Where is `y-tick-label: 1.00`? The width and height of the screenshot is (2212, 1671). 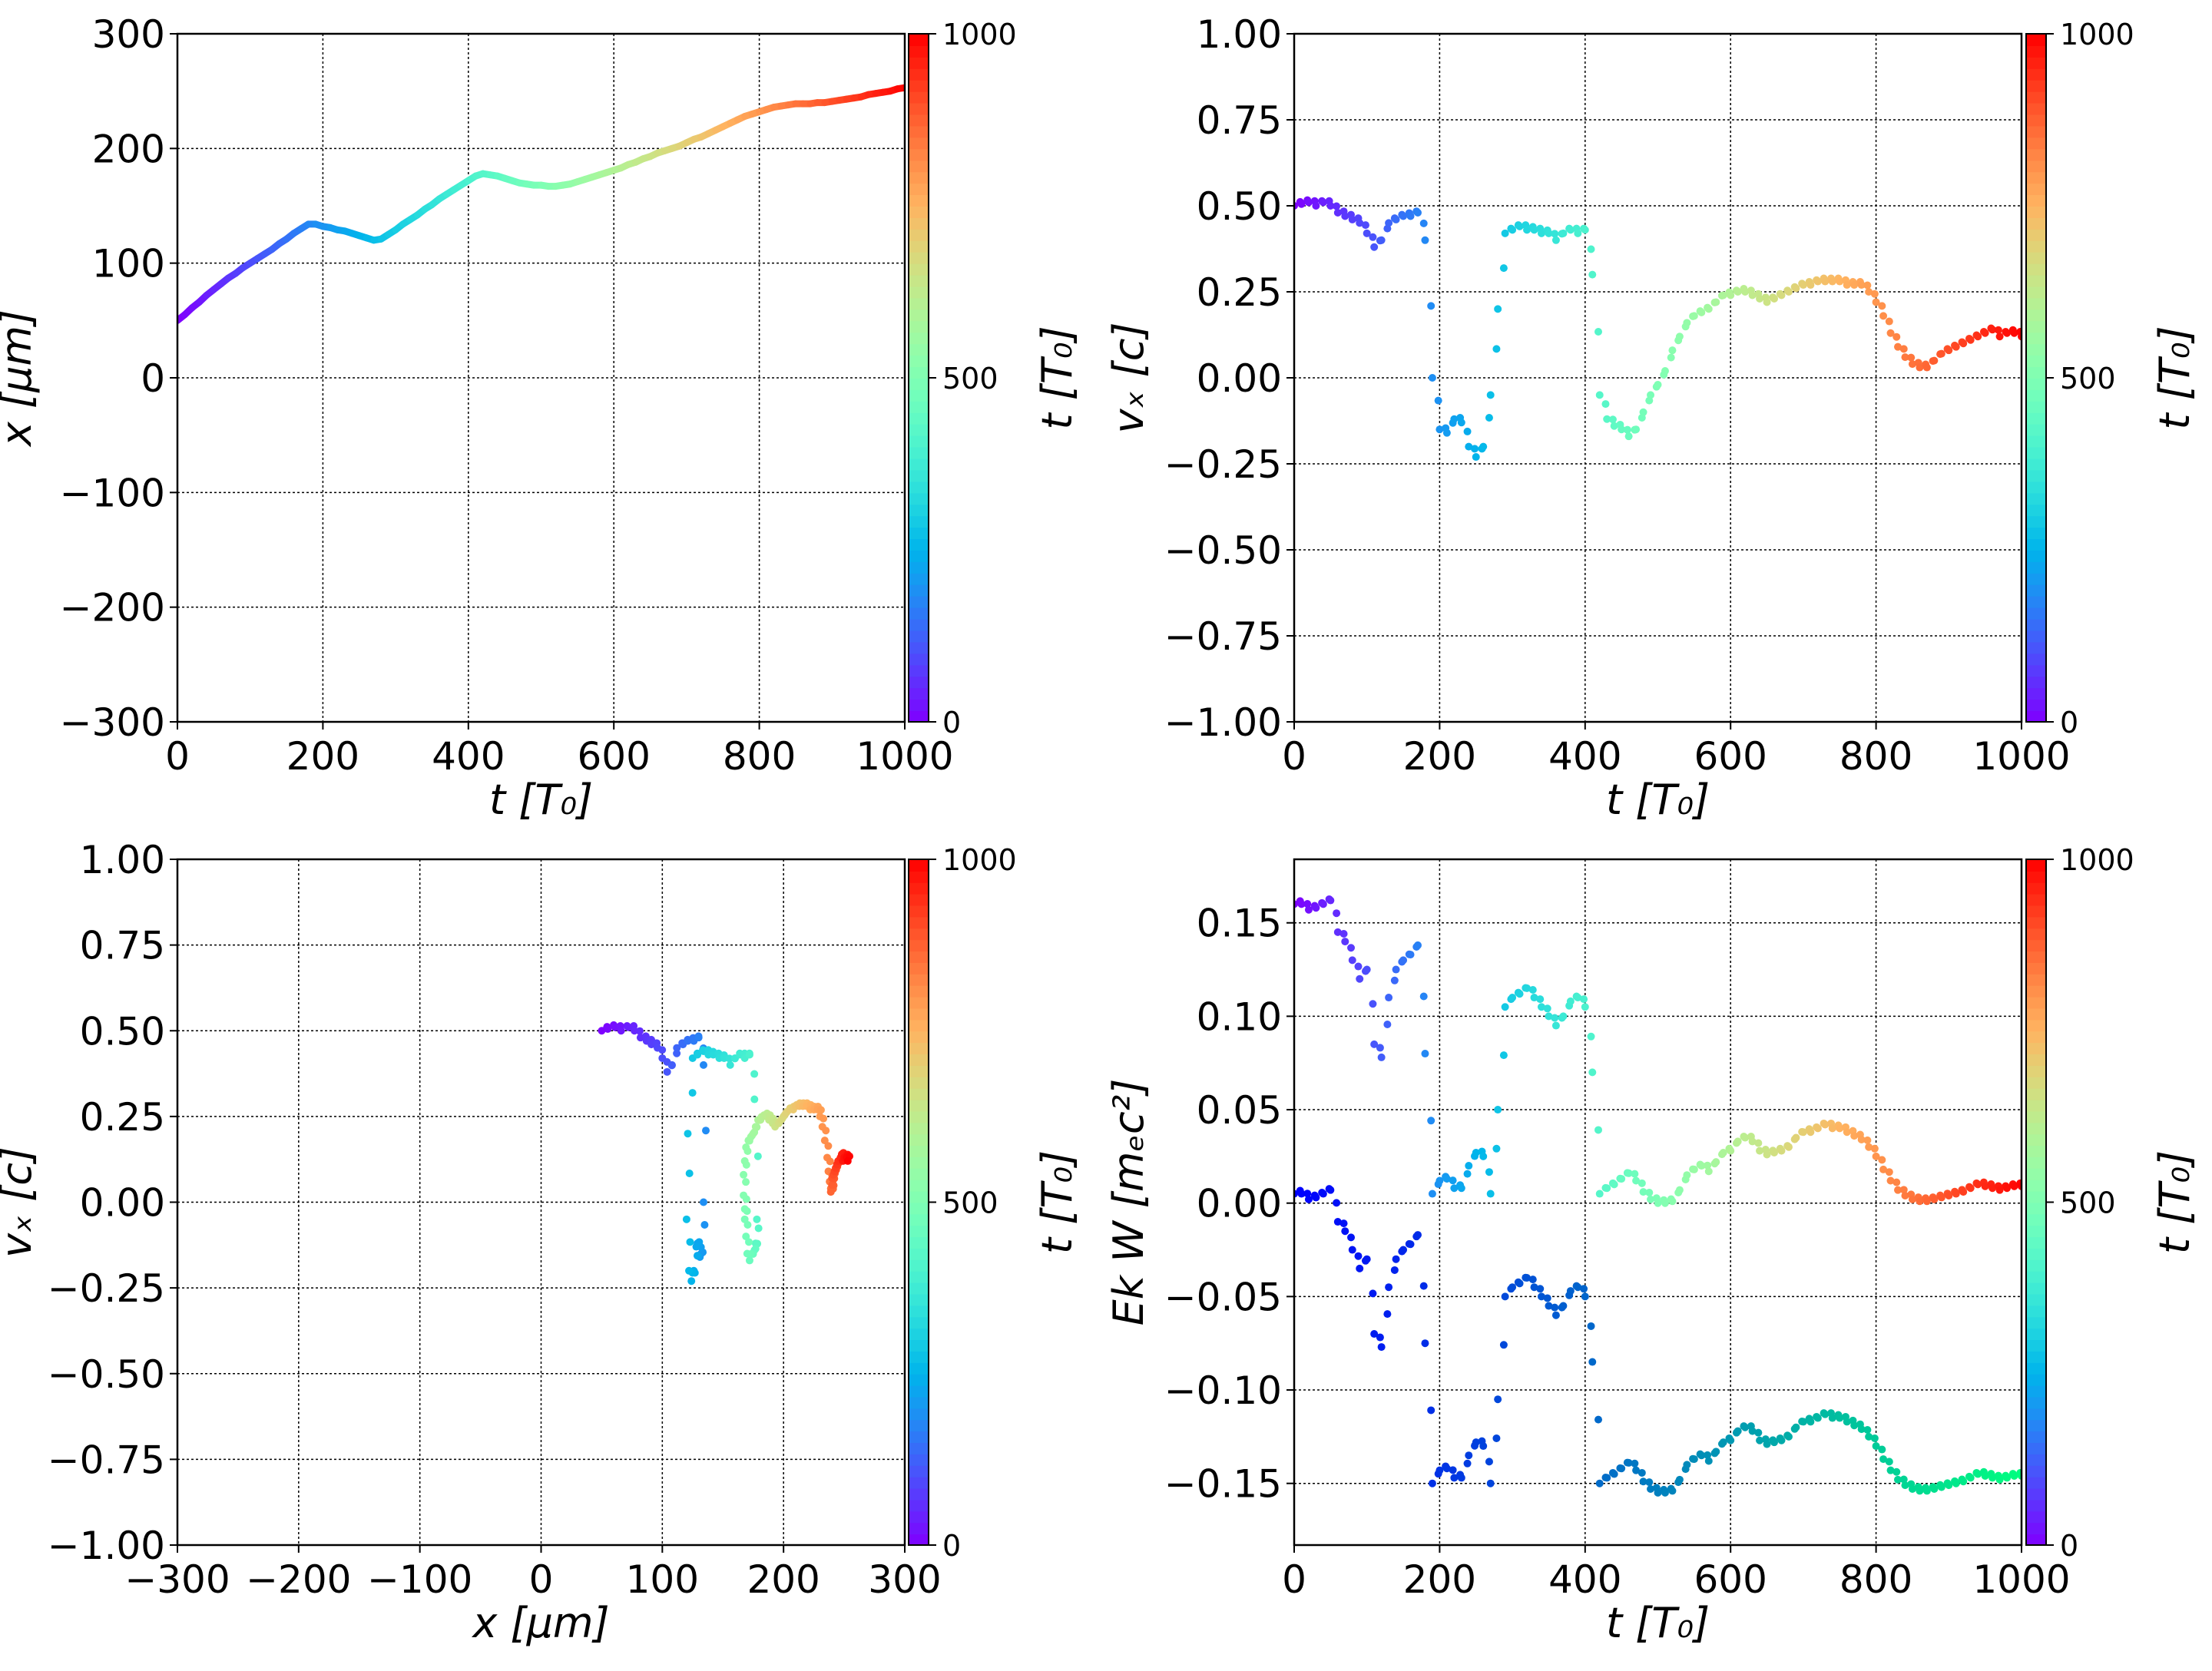
y-tick-label: 1.00 is located at coordinates (1240, 34).